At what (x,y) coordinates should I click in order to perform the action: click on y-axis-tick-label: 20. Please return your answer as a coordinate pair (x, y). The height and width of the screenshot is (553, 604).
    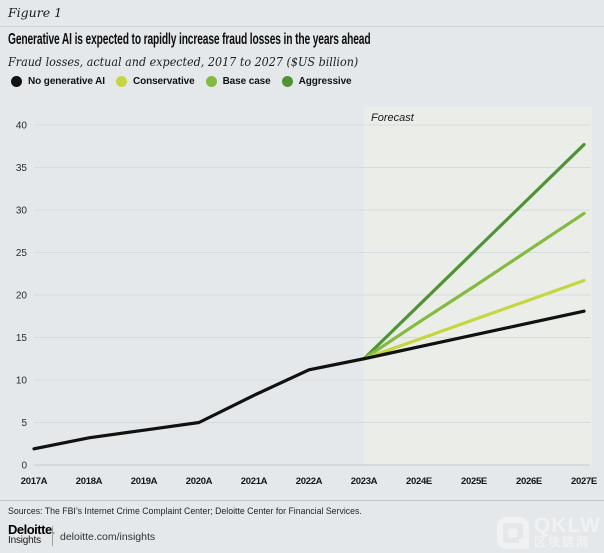
    Looking at the image, I should click on (22, 296).